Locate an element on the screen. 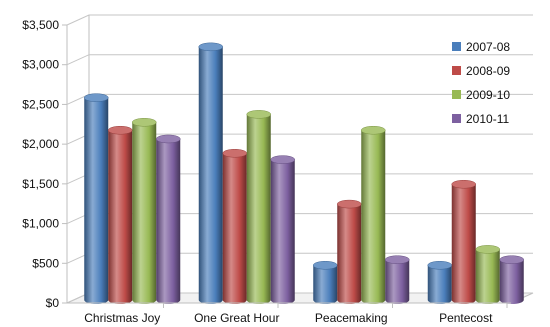 The width and height of the screenshot is (550, 327). legend-item: 2009-10 is located at coordinates (481, 95).